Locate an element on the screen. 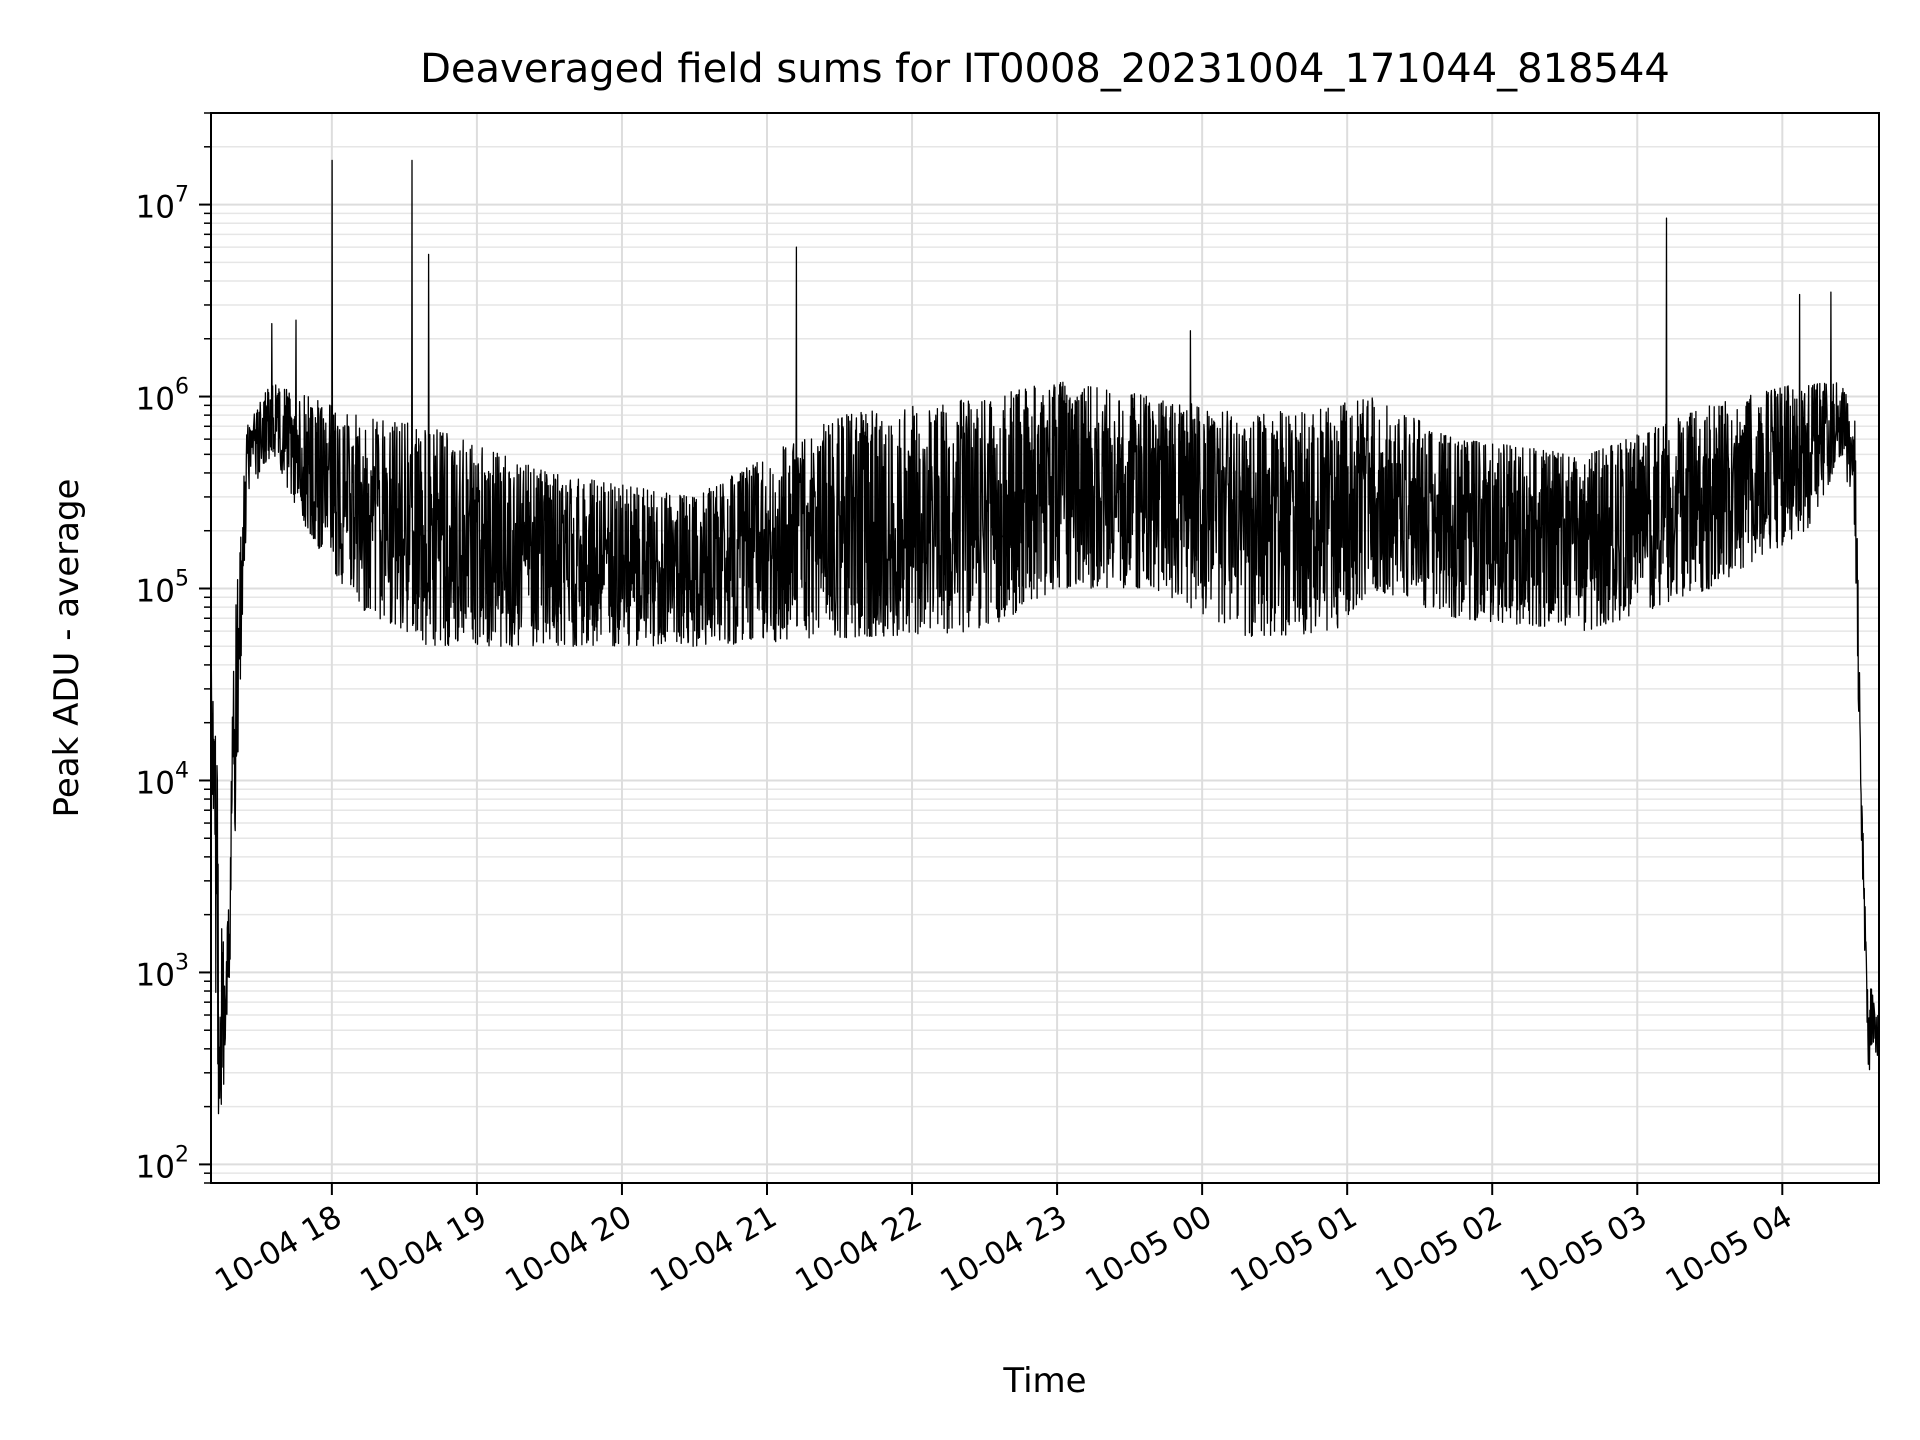 The height and width of the screenshot is (1440, 1920). y-tick-label: 10⁵ is located at coordinates (162, 588).